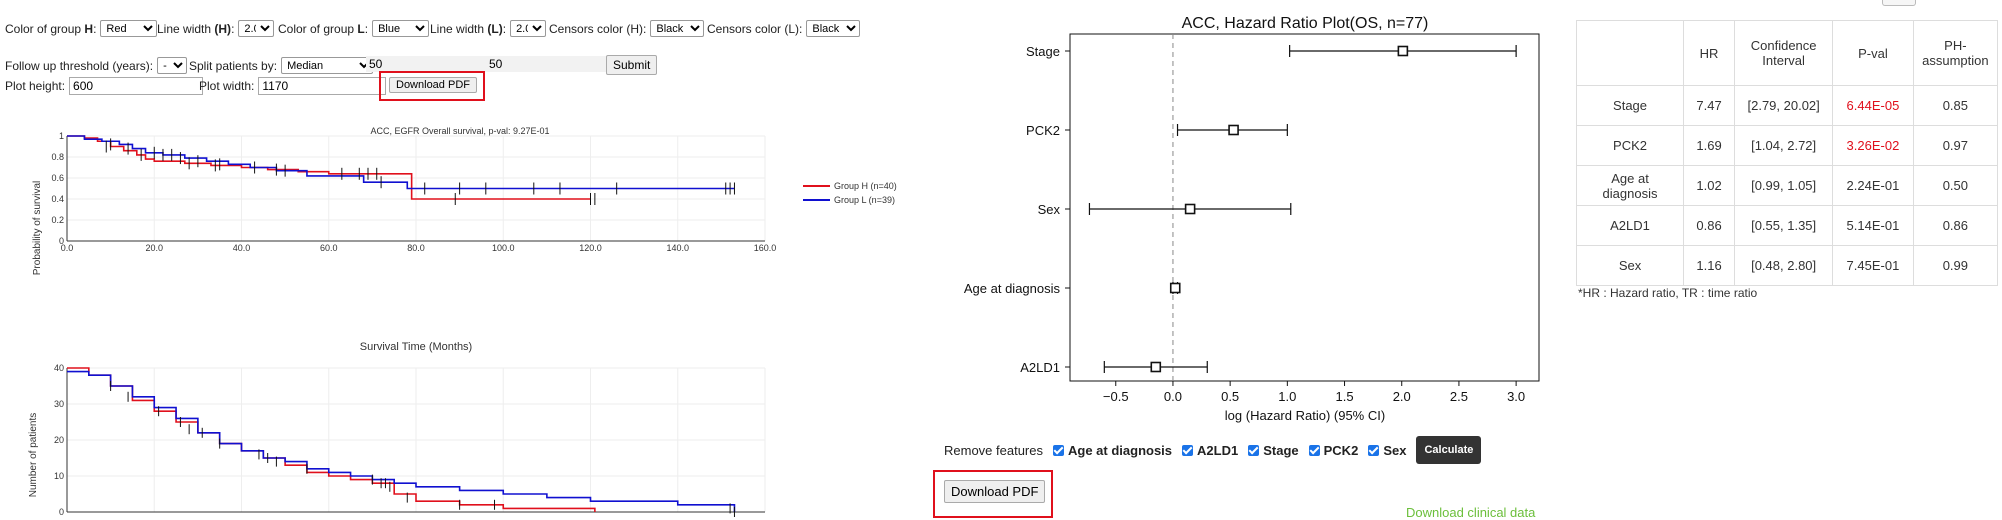  What do you see at coordinates (503, 248) in the screenshot?
I see `km-xtick-label: 100.0` at bounding box center [503, 248].